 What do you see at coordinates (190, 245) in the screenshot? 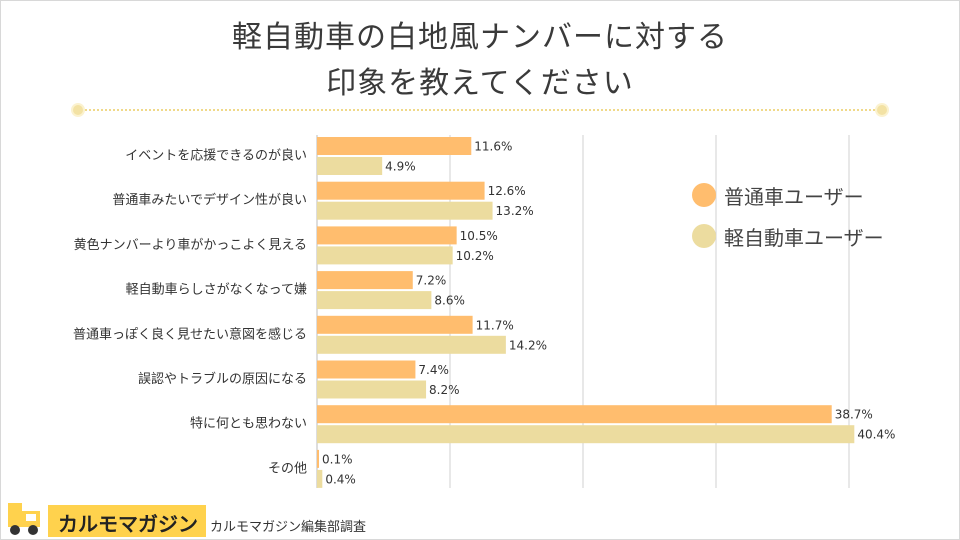
I see `category-label: 黄色ナンバーより車がかっこよく見える` at bounding box center [190, 245].